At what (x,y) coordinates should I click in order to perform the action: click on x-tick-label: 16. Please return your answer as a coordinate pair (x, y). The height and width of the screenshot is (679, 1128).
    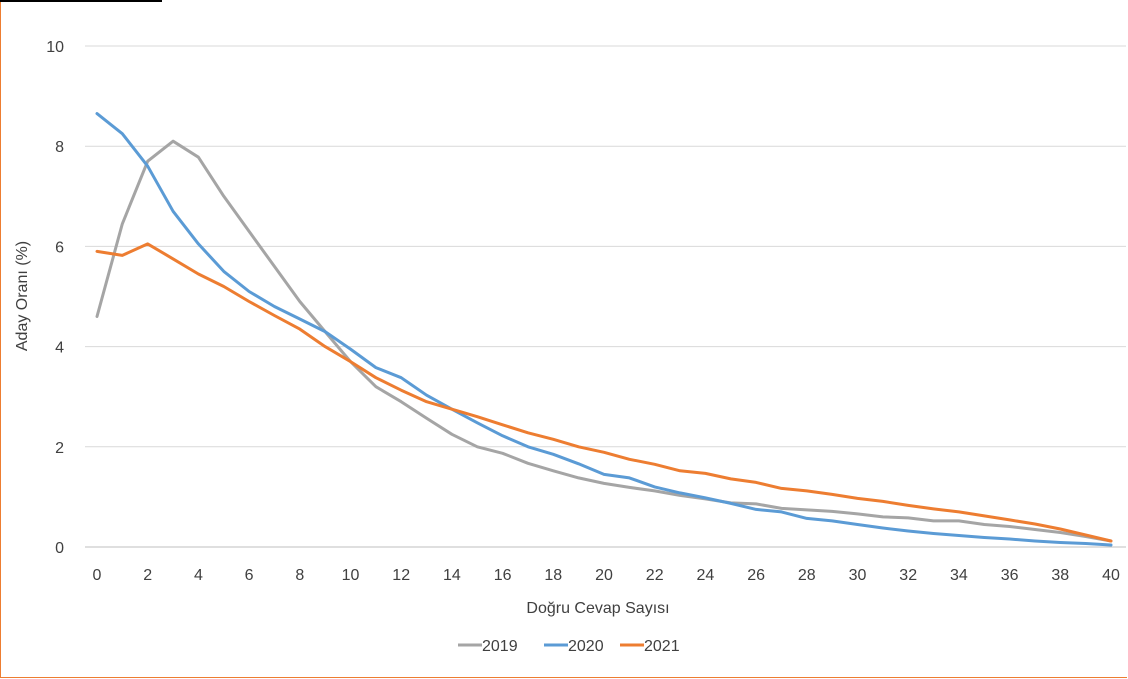
    Looking at the image, I should click on (503, 575).